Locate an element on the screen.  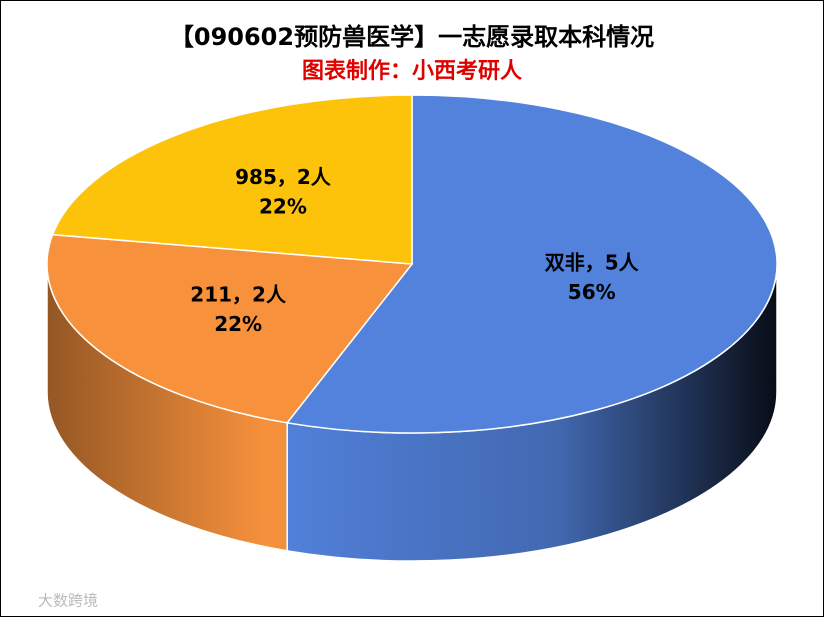
category-label: 211 is located at coordinates (211, 294).